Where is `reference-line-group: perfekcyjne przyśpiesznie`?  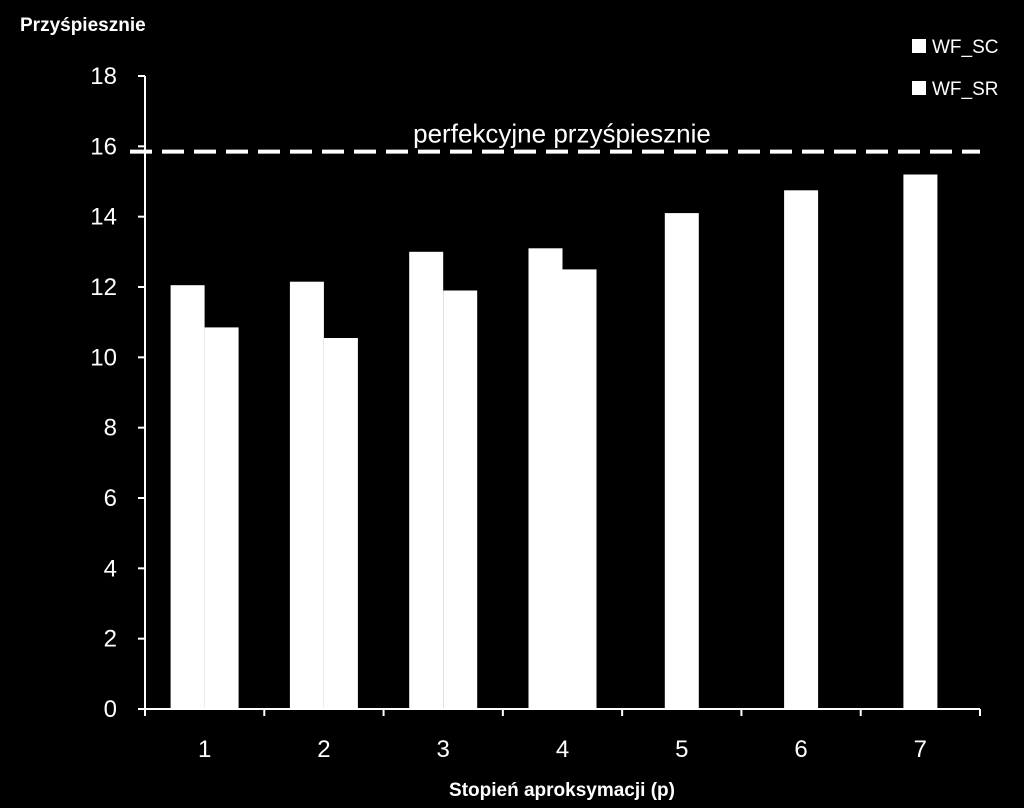 reference-line-group: perfekcyjne przyśpiesznie is located at coordinates (555, 136).